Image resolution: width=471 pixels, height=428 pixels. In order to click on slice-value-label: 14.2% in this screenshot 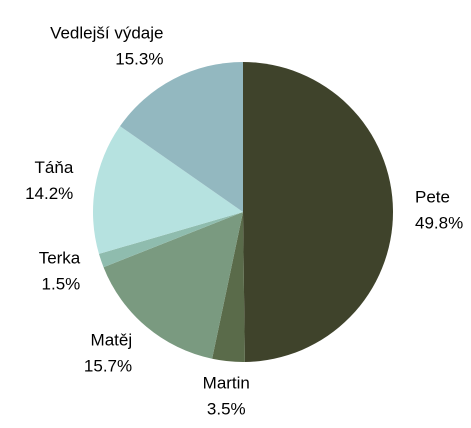, I will do `click(49, 193)`.